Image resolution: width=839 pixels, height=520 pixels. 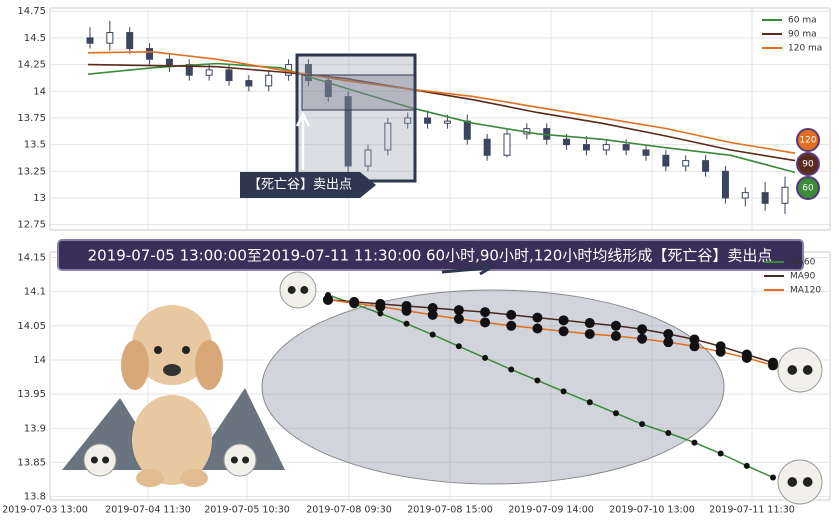 What do you see at coordinates (31, 257) in the screenshot?
I see `y-tick-label: 14.15` at bounding box center [31, 257].